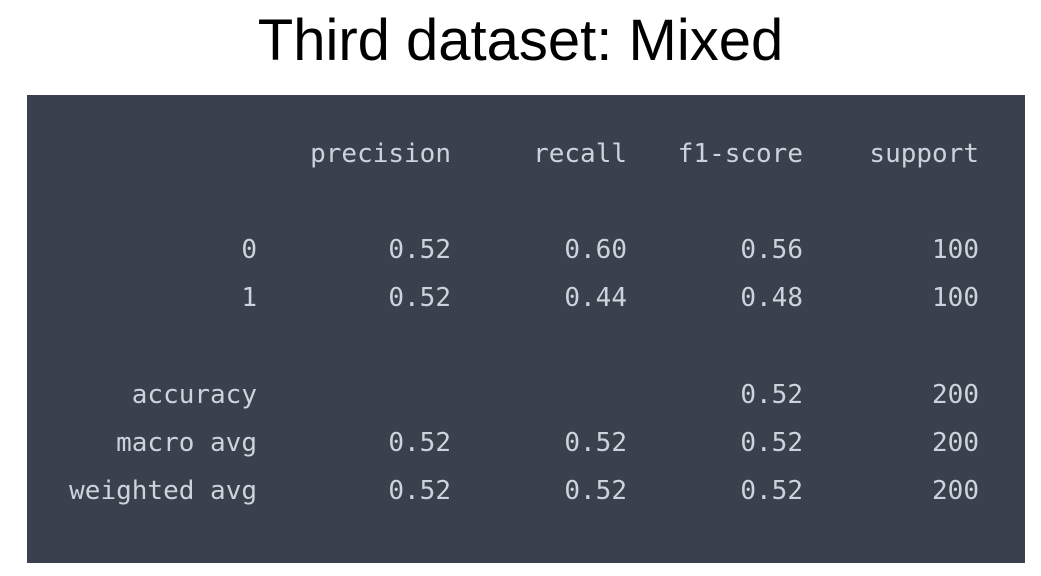 The image size is (1041, 576). Describe the element at coordinates (771, 443) in the screenshot. I see `macro-avg-f1-score: 0.52` at that location.